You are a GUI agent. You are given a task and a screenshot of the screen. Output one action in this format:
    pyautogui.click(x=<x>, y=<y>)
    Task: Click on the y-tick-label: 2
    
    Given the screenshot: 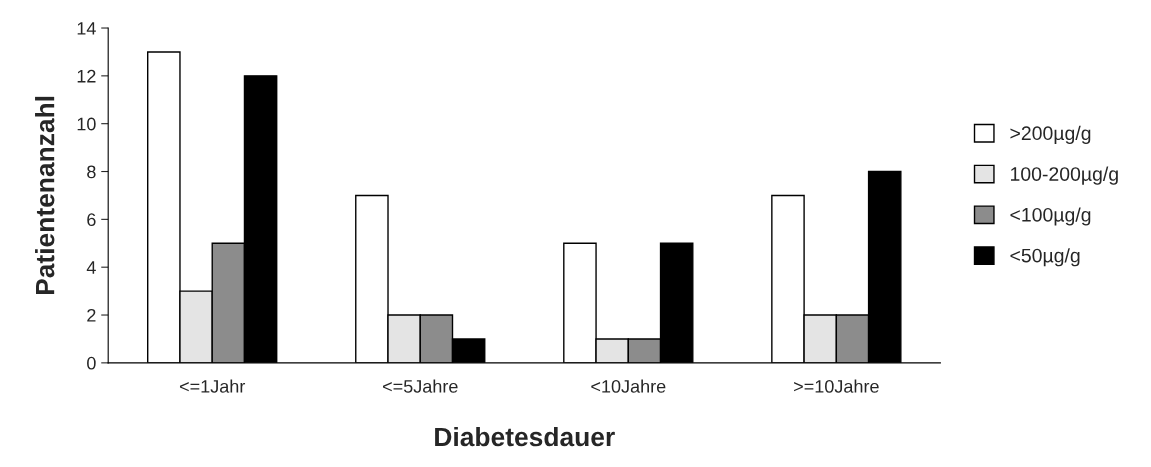 What is the action you would take?
    pyautogui.click(x=91, y=315)
    